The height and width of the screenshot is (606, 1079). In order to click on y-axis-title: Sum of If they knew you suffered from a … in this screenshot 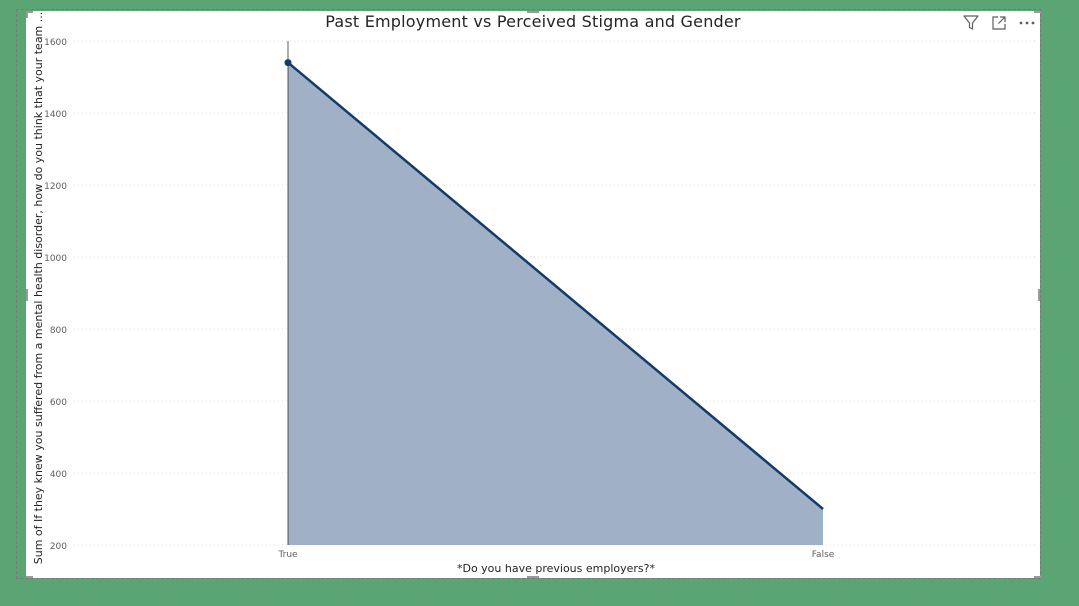, I will do `click(38, 288)`.